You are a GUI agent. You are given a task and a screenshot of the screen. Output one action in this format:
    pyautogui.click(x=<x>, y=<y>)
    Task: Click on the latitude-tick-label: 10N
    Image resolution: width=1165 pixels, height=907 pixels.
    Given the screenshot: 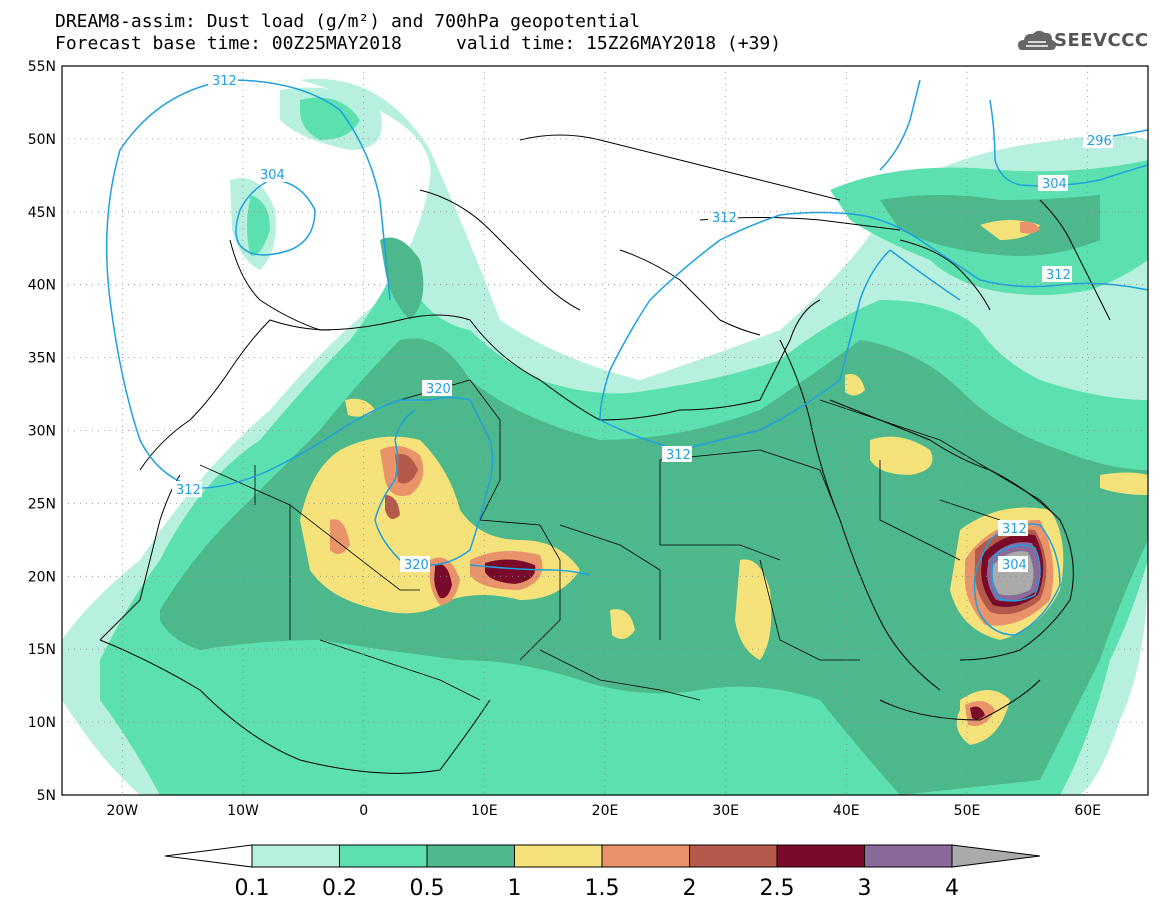 What is the action you would take?
    pyautogui.click(x=42, y=723)
    